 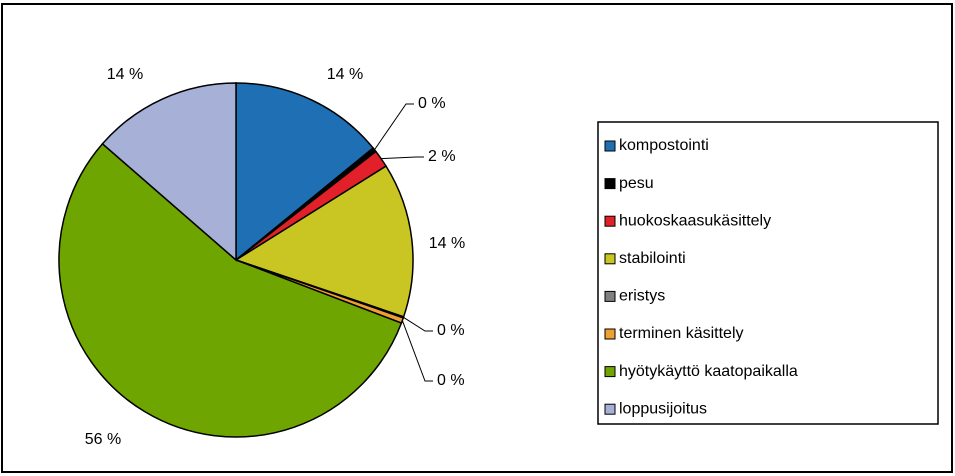 I want to click on data-label: 2 %, so click(x=442, y=156).